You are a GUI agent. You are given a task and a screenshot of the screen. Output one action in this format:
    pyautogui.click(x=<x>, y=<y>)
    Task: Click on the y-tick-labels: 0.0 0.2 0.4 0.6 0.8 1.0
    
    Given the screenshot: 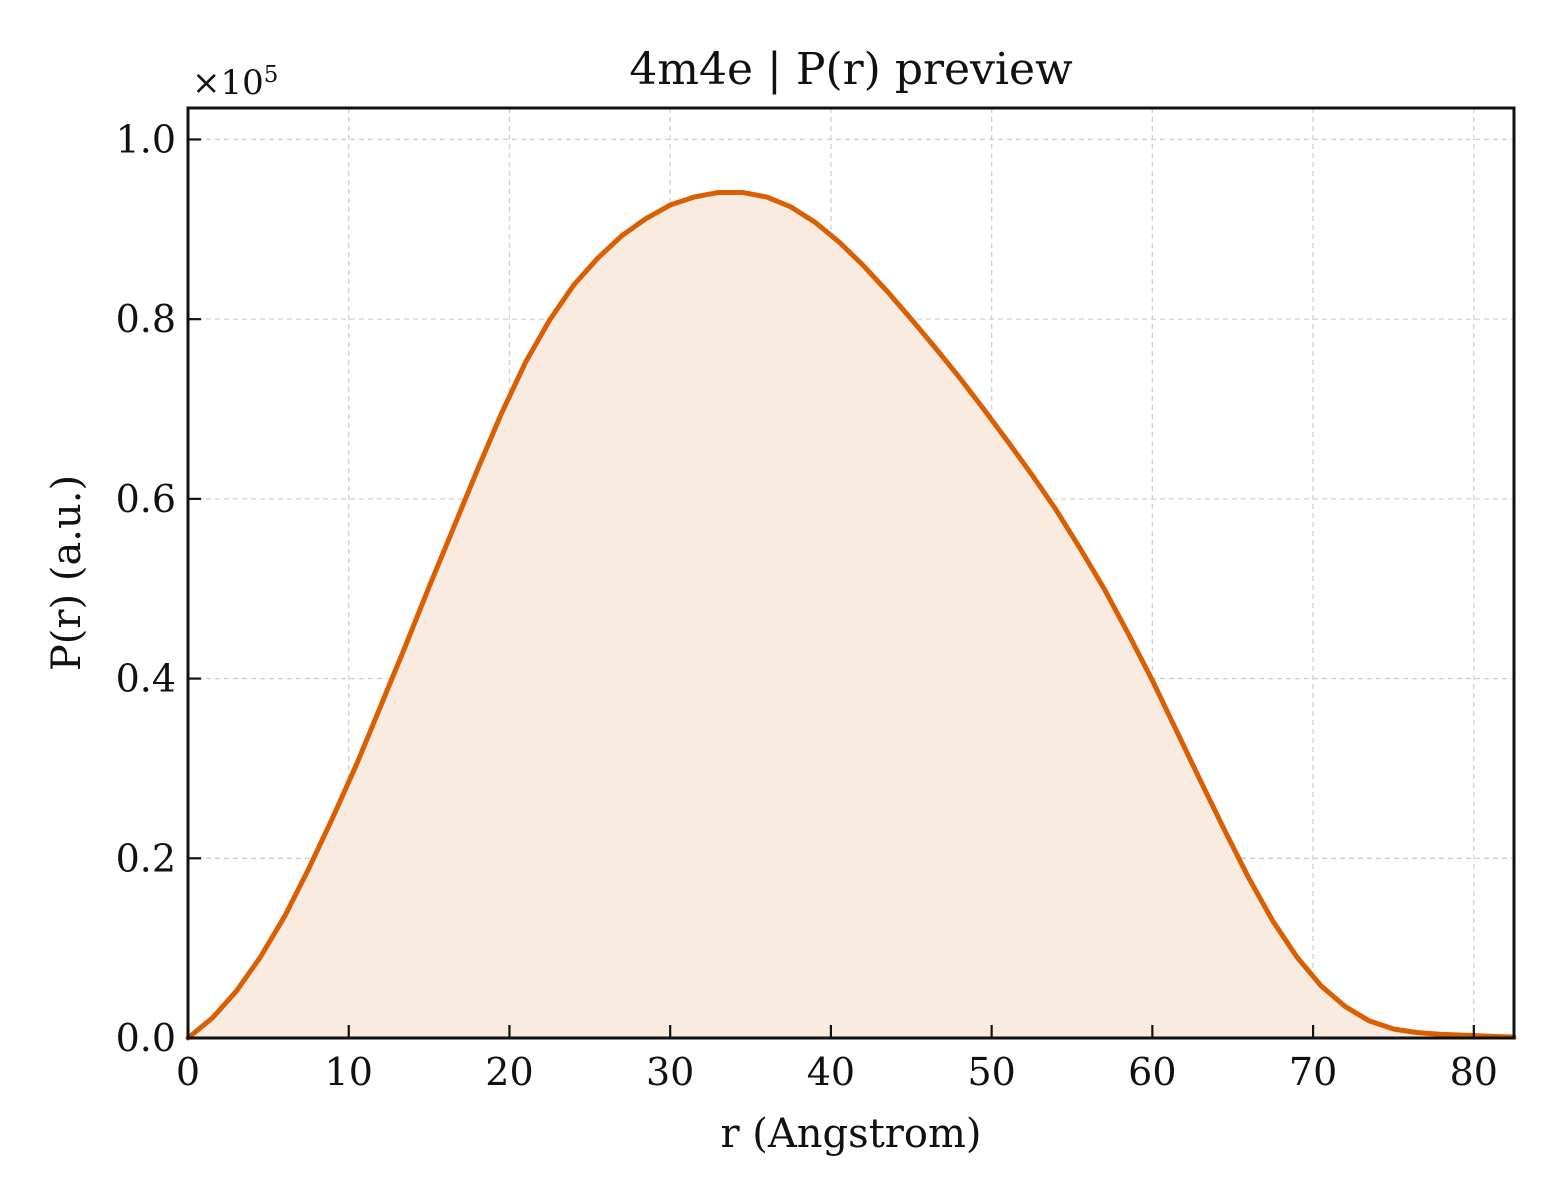 What is the action you would take?
    pyautogui.click(x=146, y=588)
    